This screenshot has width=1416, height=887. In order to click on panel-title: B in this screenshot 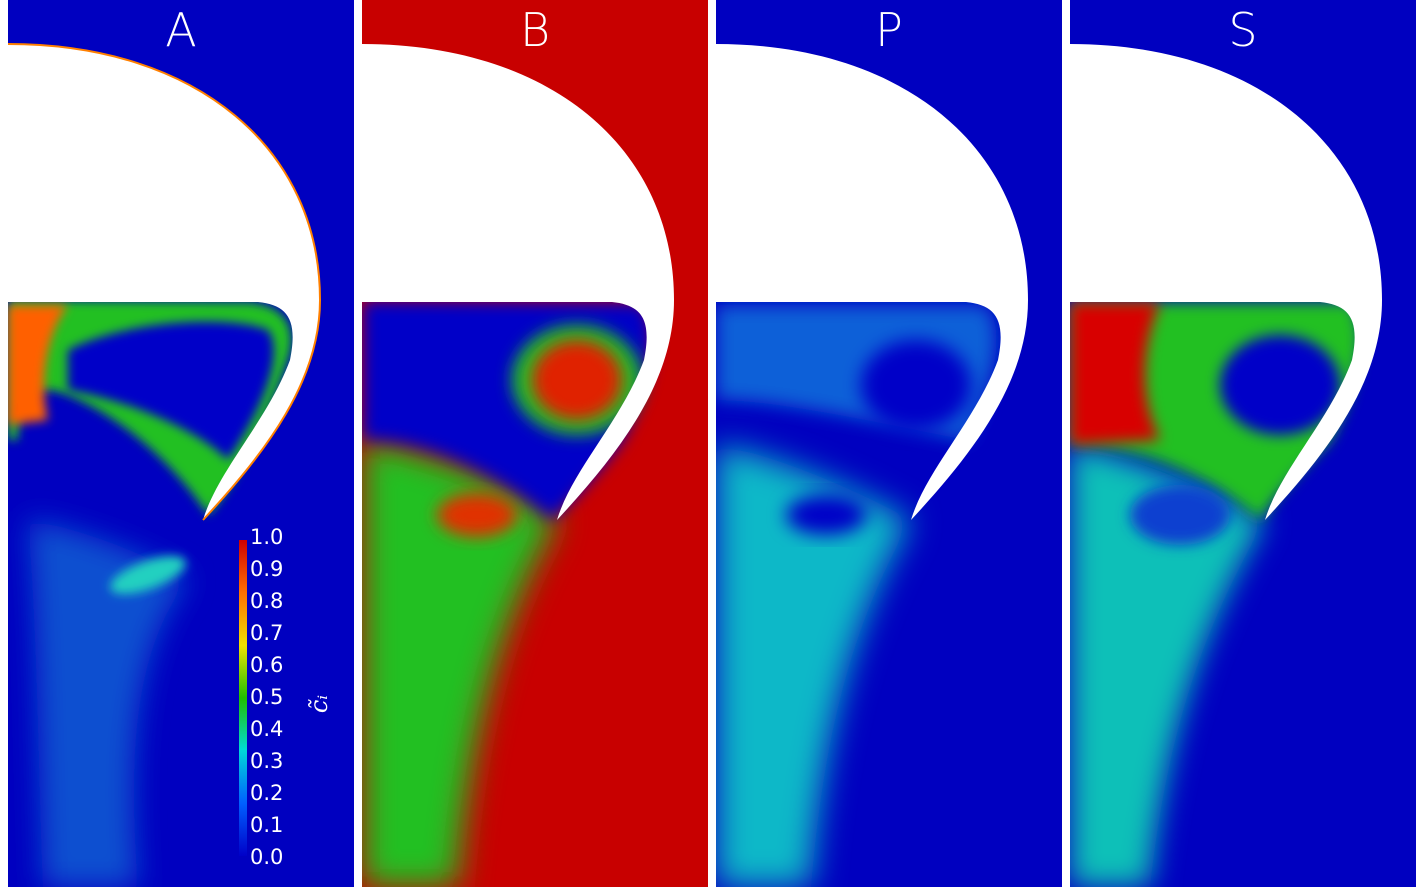, I will do `click(535, 30)`.